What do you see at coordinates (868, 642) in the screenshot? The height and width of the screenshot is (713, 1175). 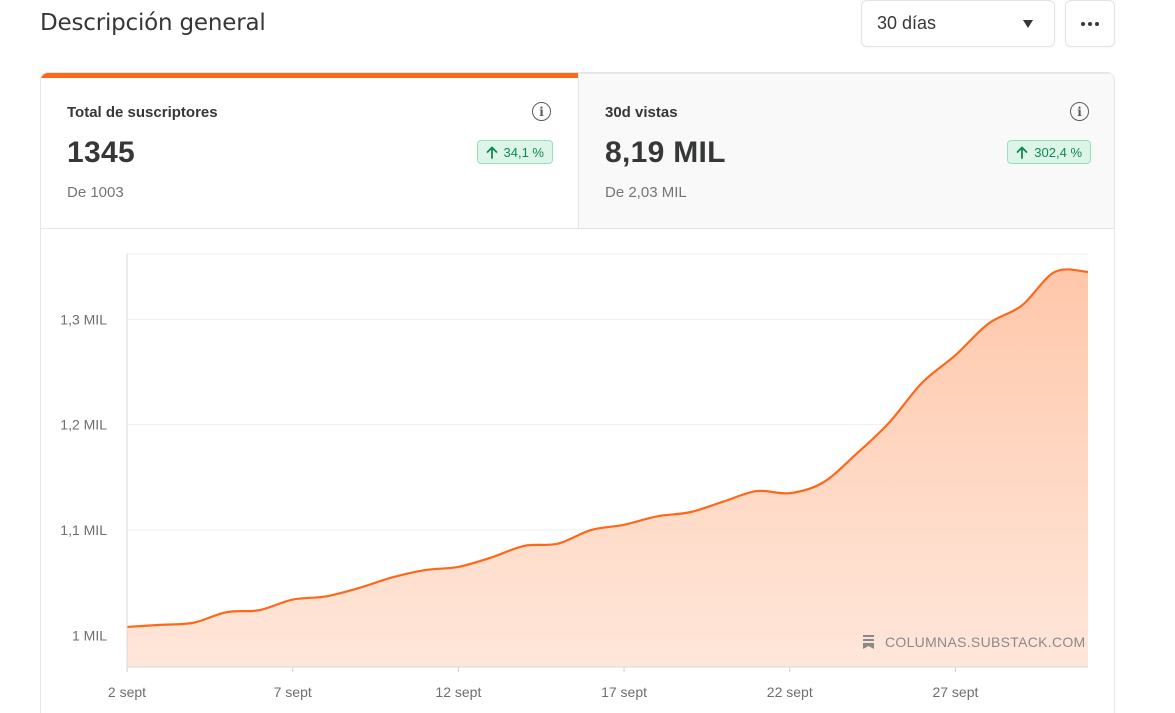 I see `substack-logo-icon` at bounding box center [868, 642].